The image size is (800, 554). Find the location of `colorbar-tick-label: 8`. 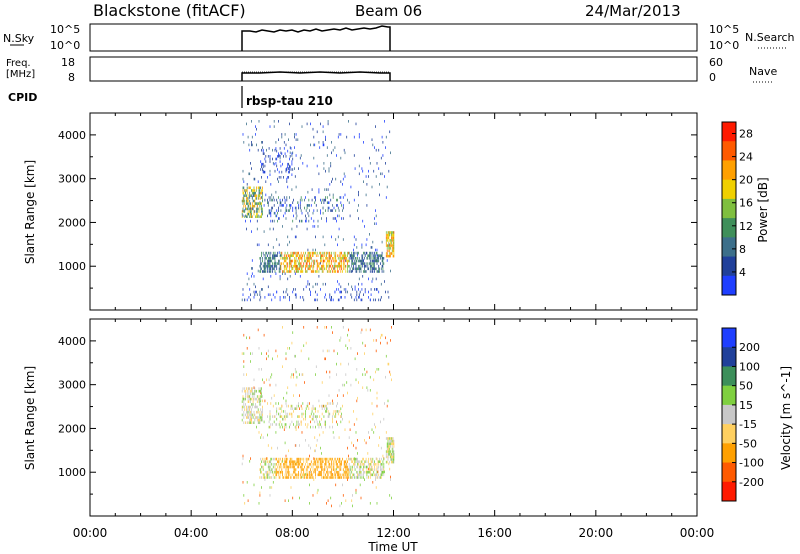

colorbar-tick-label: 8 is located at coordinates (742, 249).